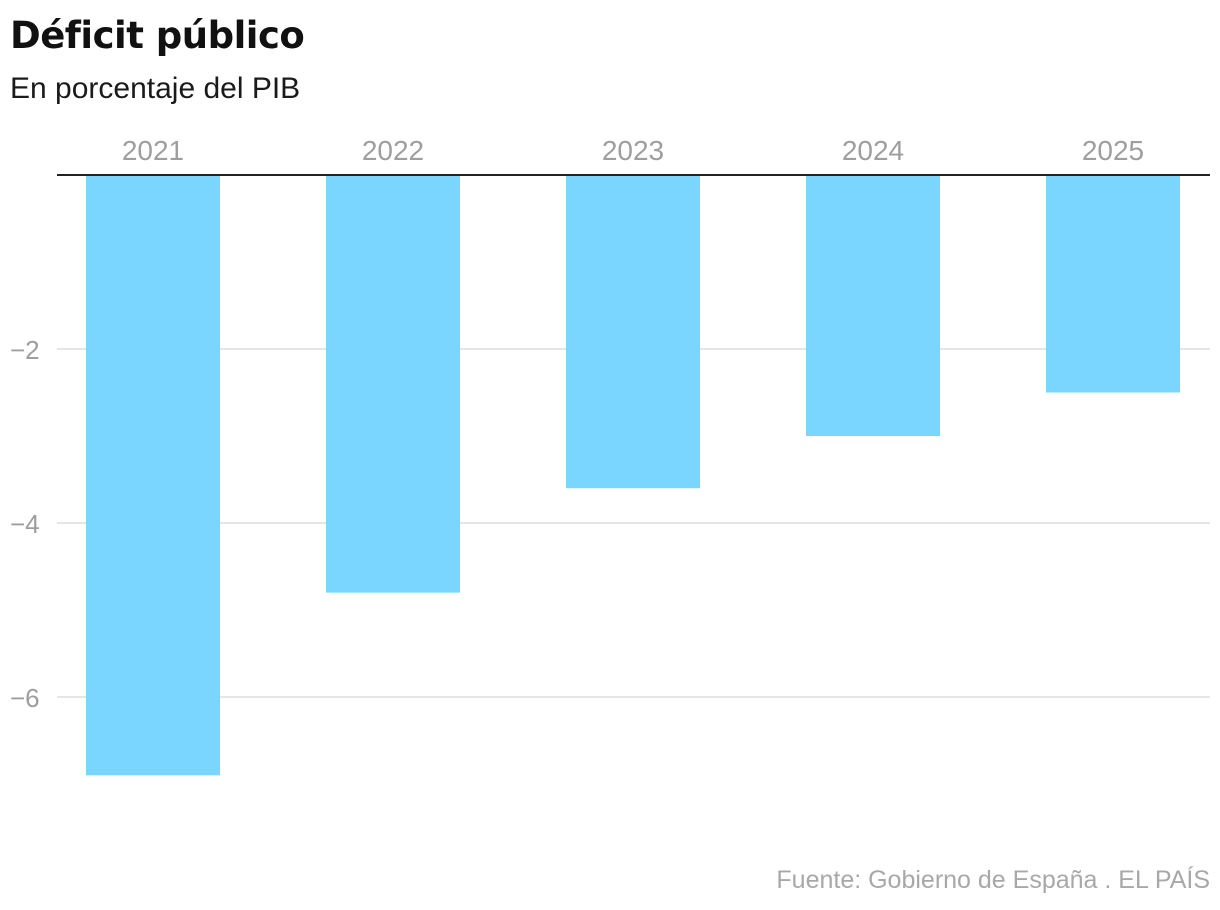 Image resolution: width=1220 pixels, height=910 pixels. Describe the element at coordinates (393, 150) in the screenshot. I see `x-tick-label: 2022` at that location.